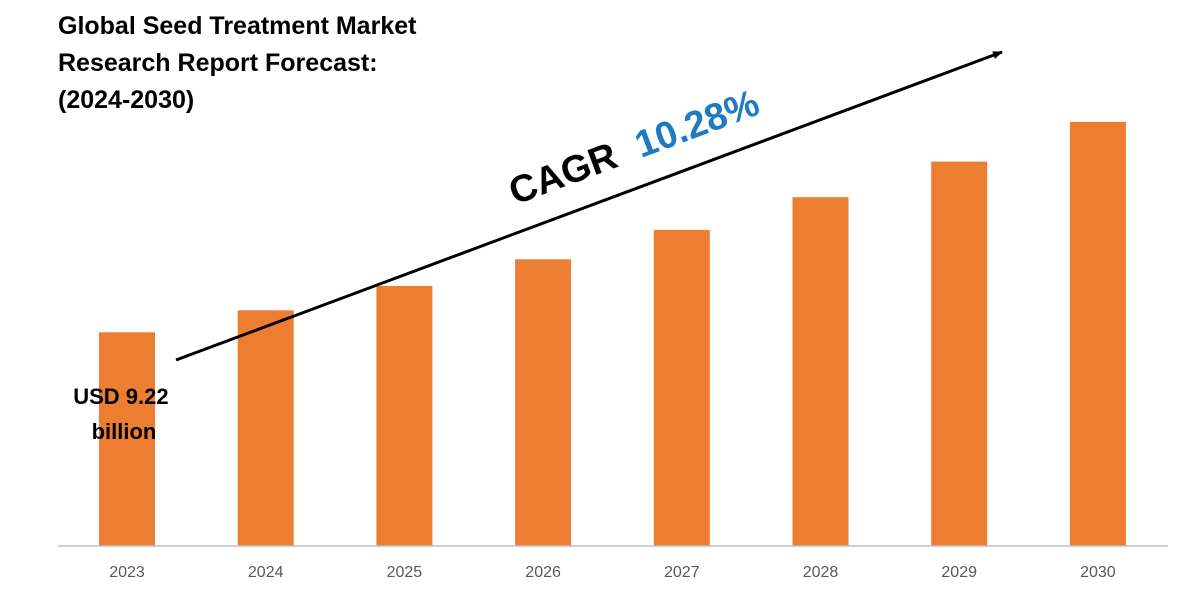  I want to click on start-value-line-2: billion, so click(124, 431).